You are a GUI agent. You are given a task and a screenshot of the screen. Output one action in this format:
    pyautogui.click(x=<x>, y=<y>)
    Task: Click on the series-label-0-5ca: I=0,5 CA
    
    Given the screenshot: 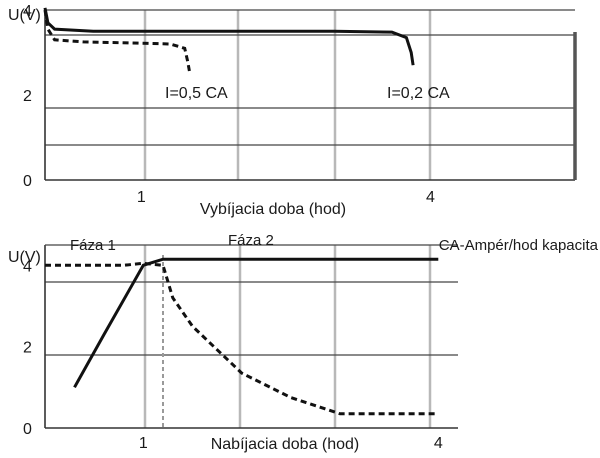 What is the action you would take?
    pyautogui.click(x=196, y=93)
    